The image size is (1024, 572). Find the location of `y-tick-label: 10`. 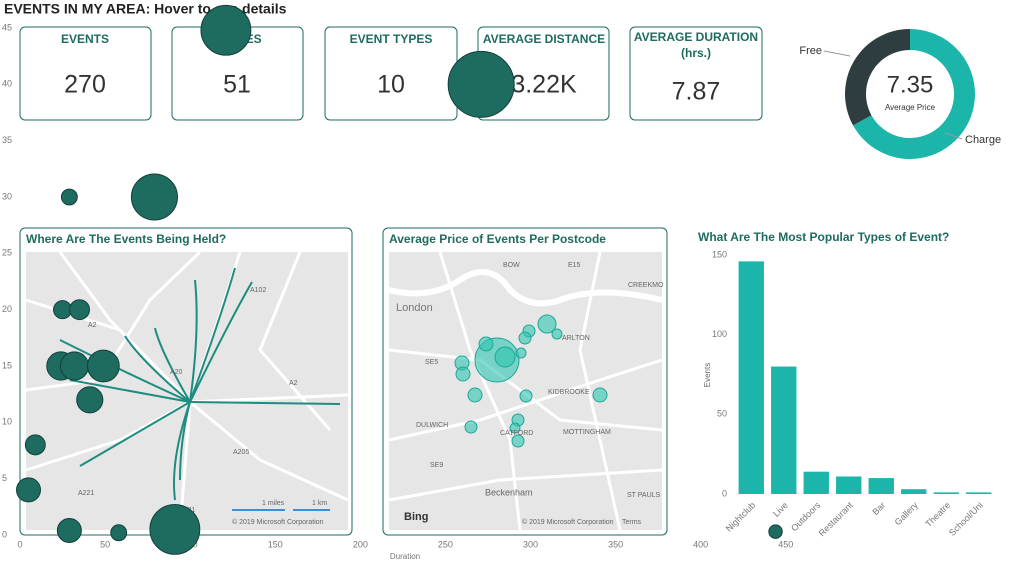

y-tick-label: 10 is located at coordinates (7, 422).